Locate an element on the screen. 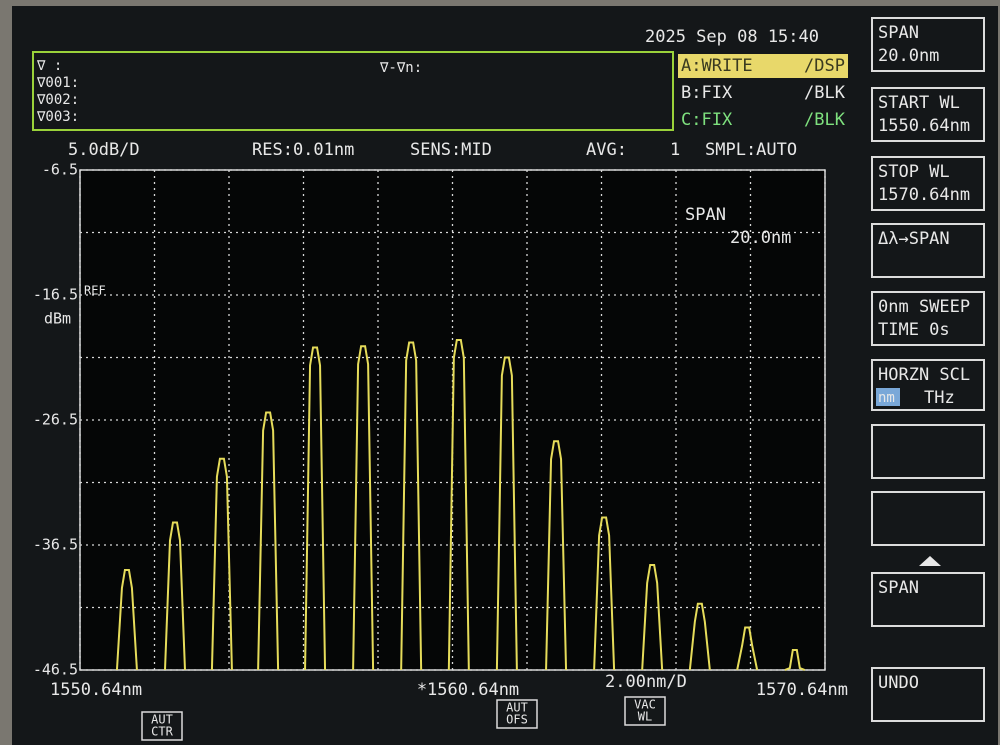  softkey-option: nm is located at coordinates (886, 398).